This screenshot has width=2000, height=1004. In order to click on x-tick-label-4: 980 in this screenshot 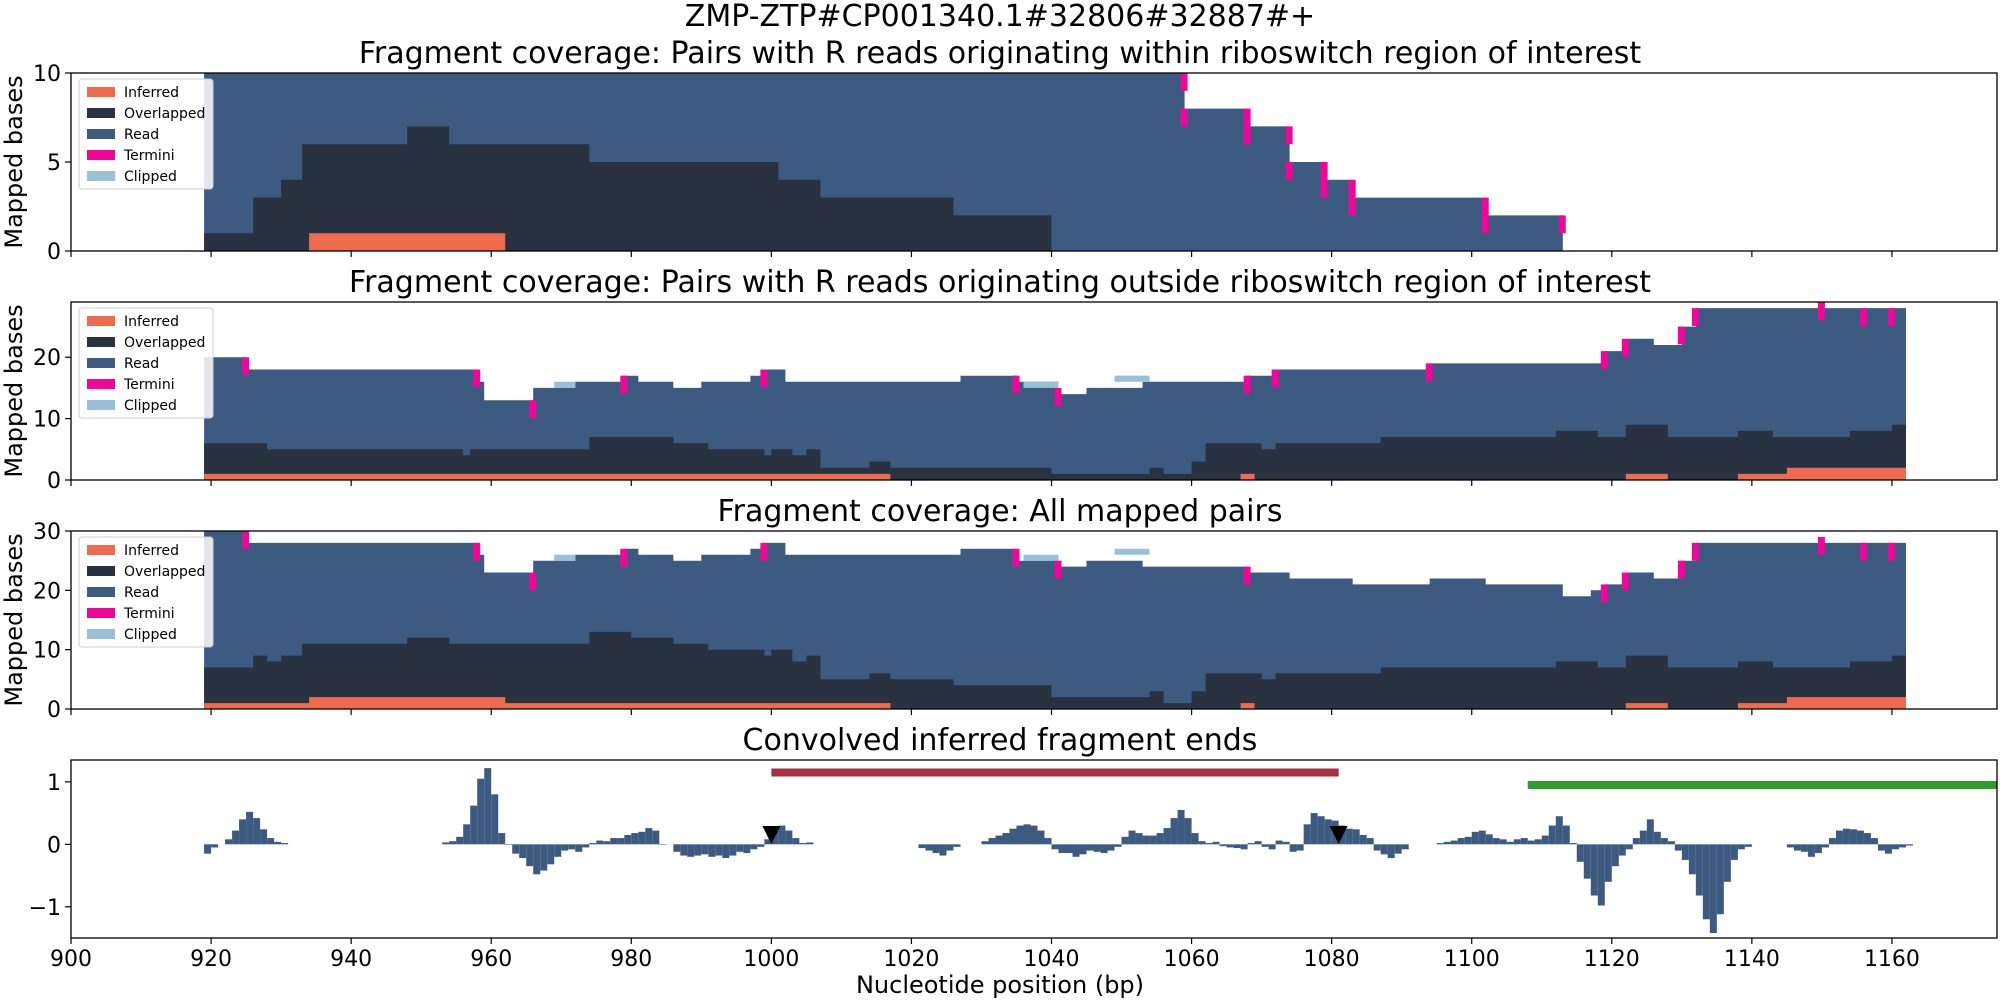, I will do `click(631, 959)`.